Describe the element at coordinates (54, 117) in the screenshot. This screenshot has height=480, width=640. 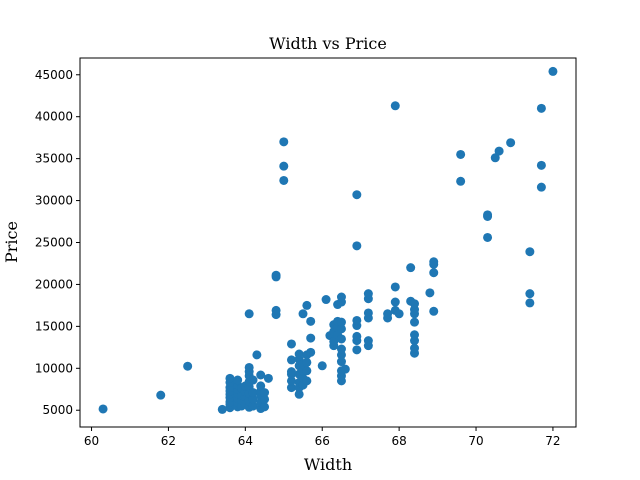
I see `y-tick-label: 40000` at that location.